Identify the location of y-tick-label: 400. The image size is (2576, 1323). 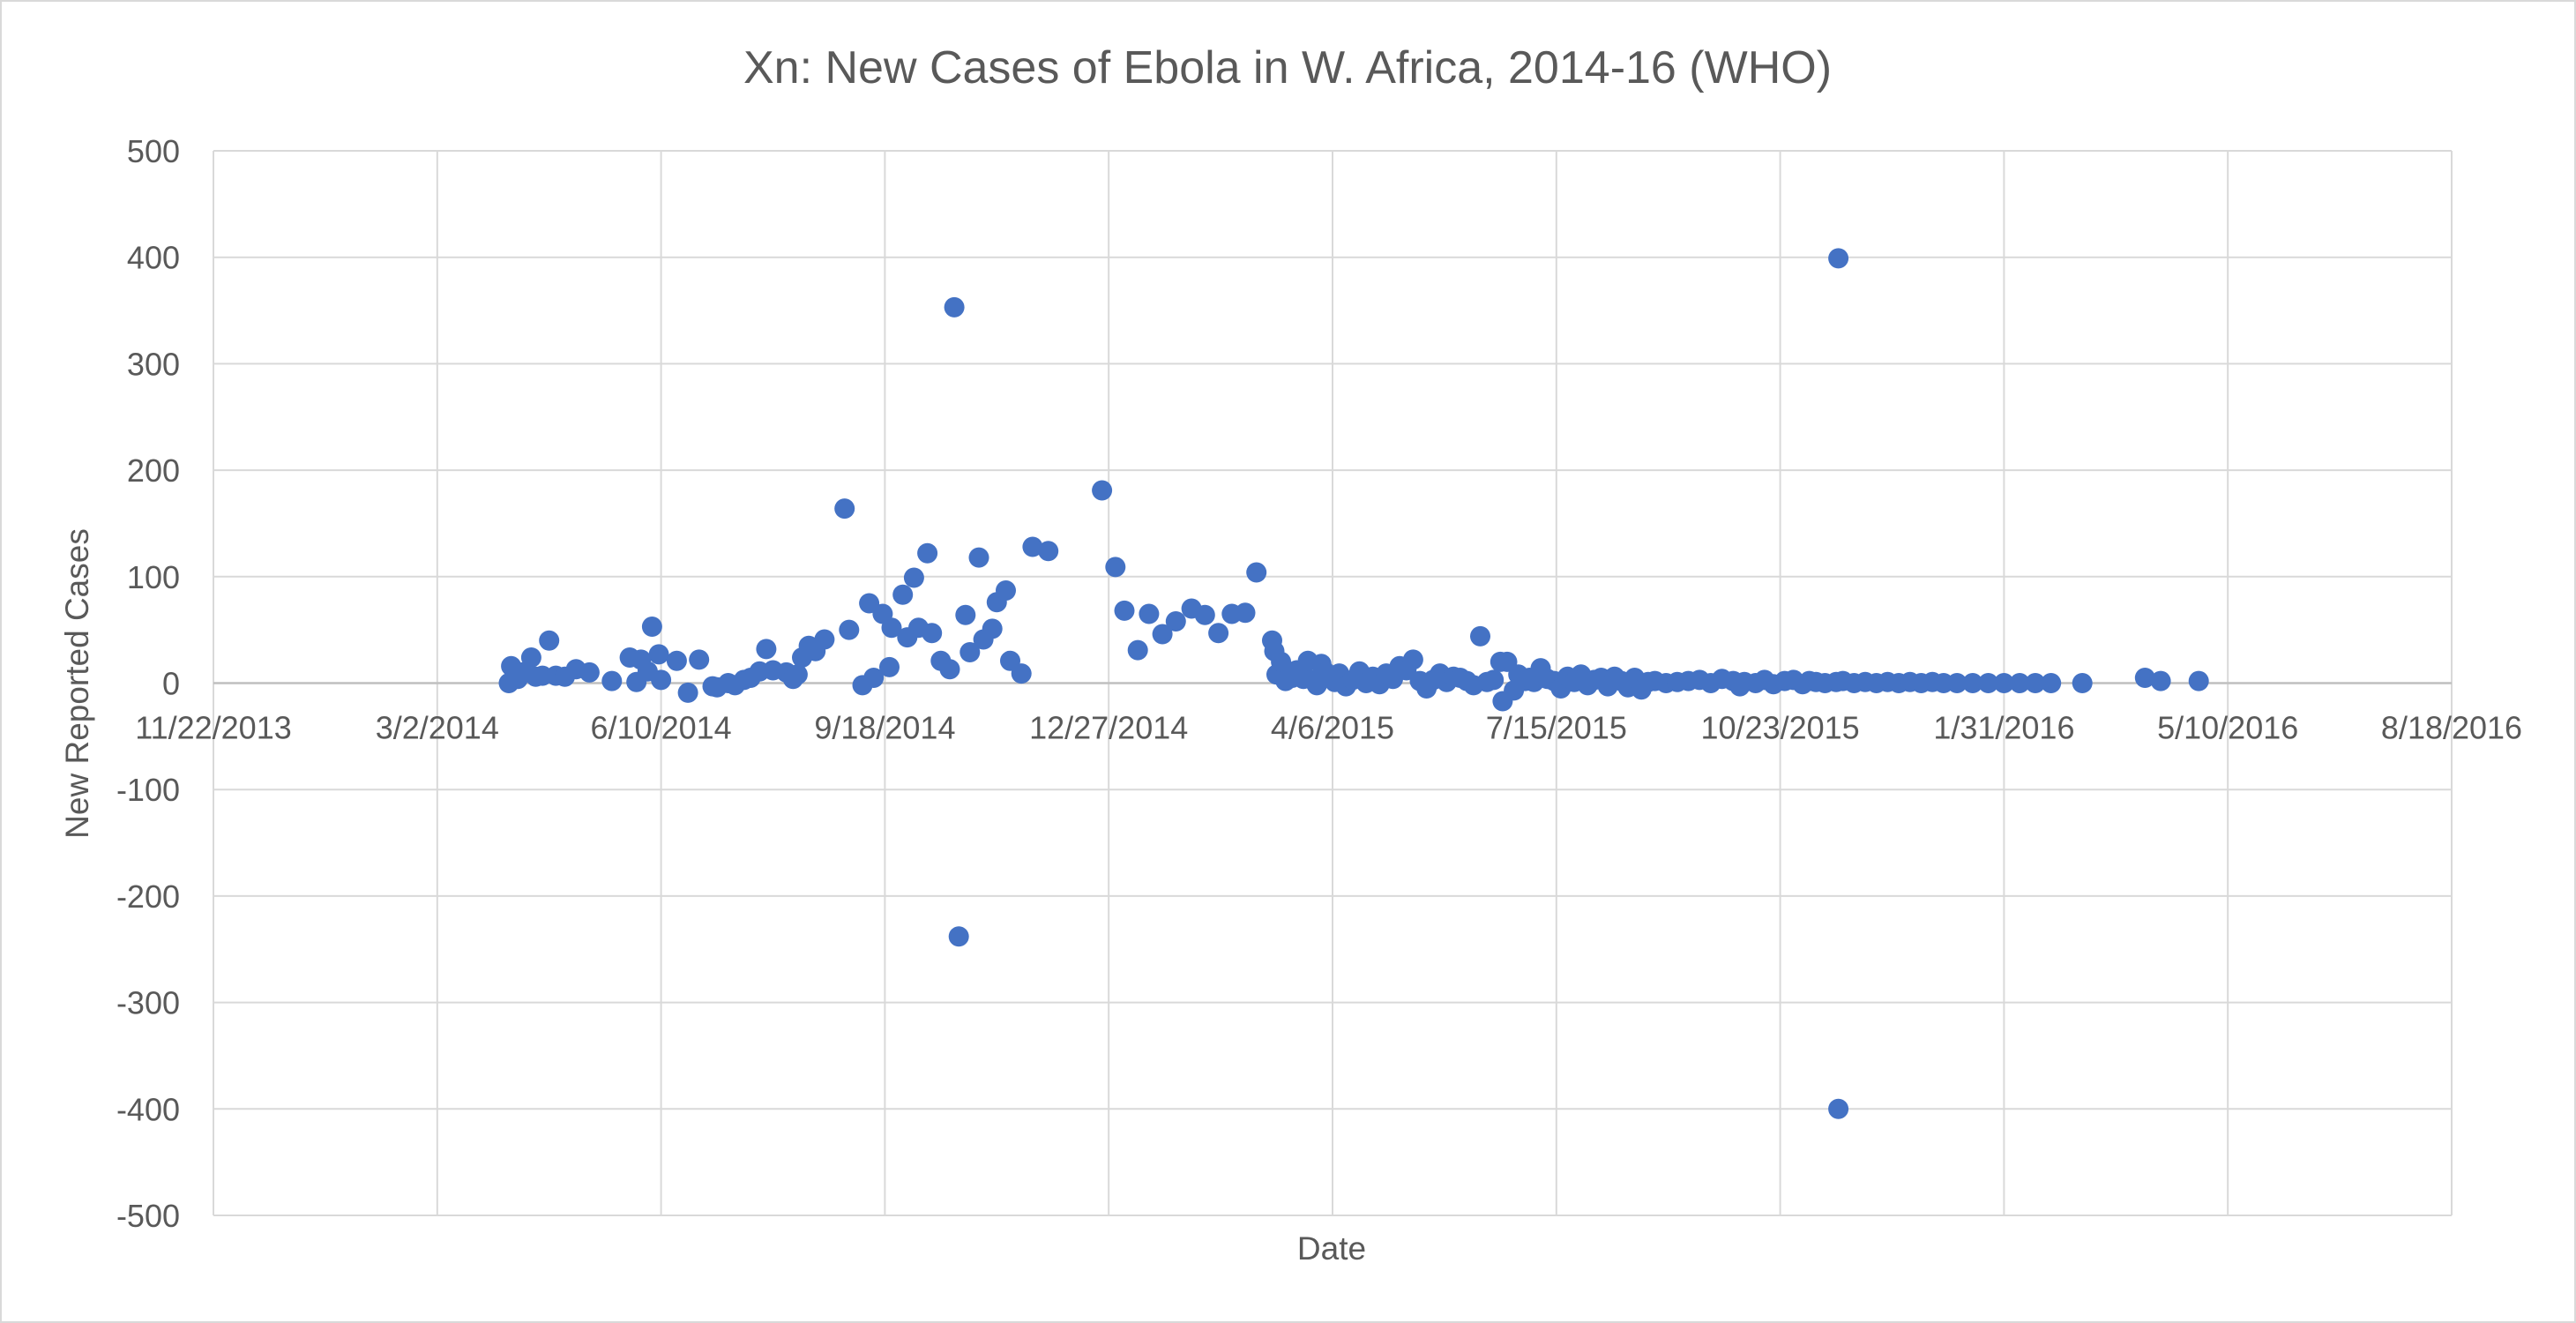
(153, 258).